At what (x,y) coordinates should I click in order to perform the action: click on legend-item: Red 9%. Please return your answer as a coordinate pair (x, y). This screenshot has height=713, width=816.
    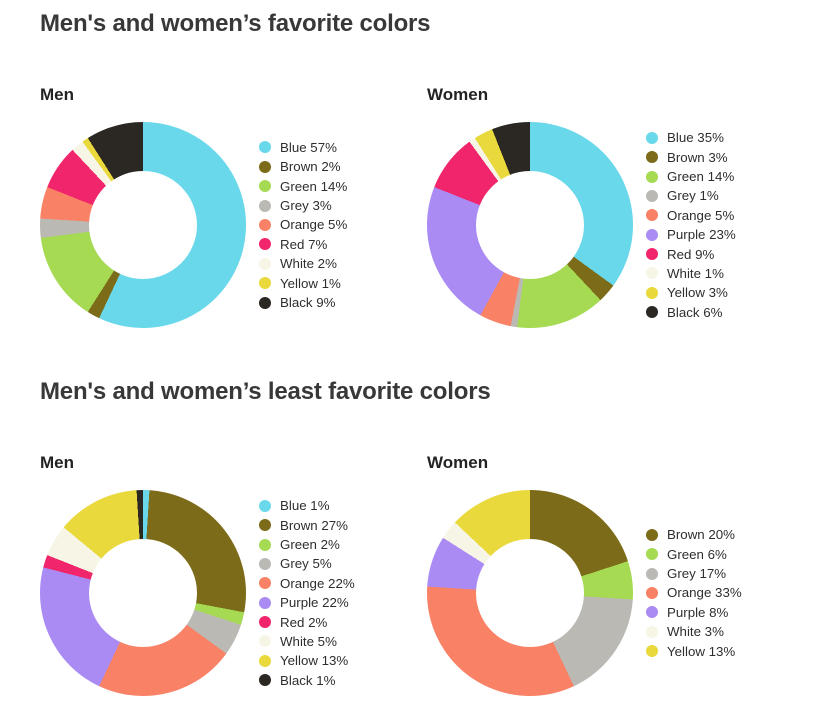
    Looking at the image, I should click on (691, 253).